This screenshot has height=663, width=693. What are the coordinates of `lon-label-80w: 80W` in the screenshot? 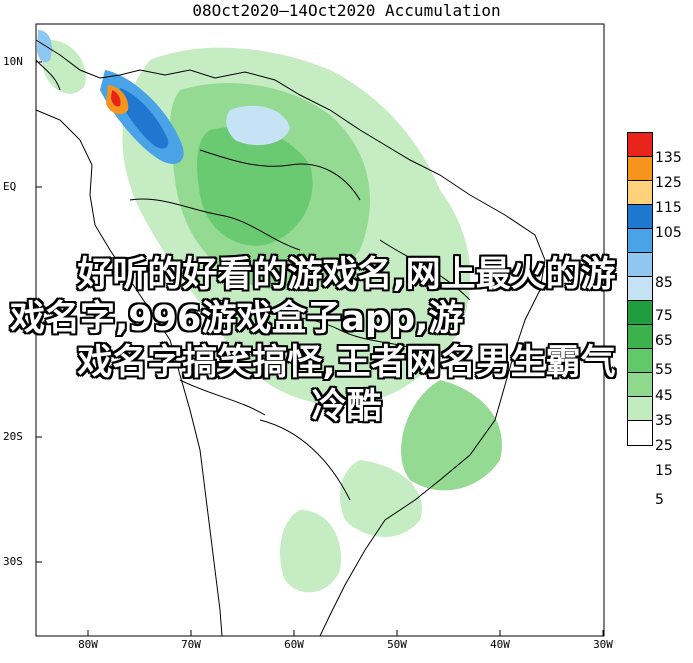 It's located at (88, 644).